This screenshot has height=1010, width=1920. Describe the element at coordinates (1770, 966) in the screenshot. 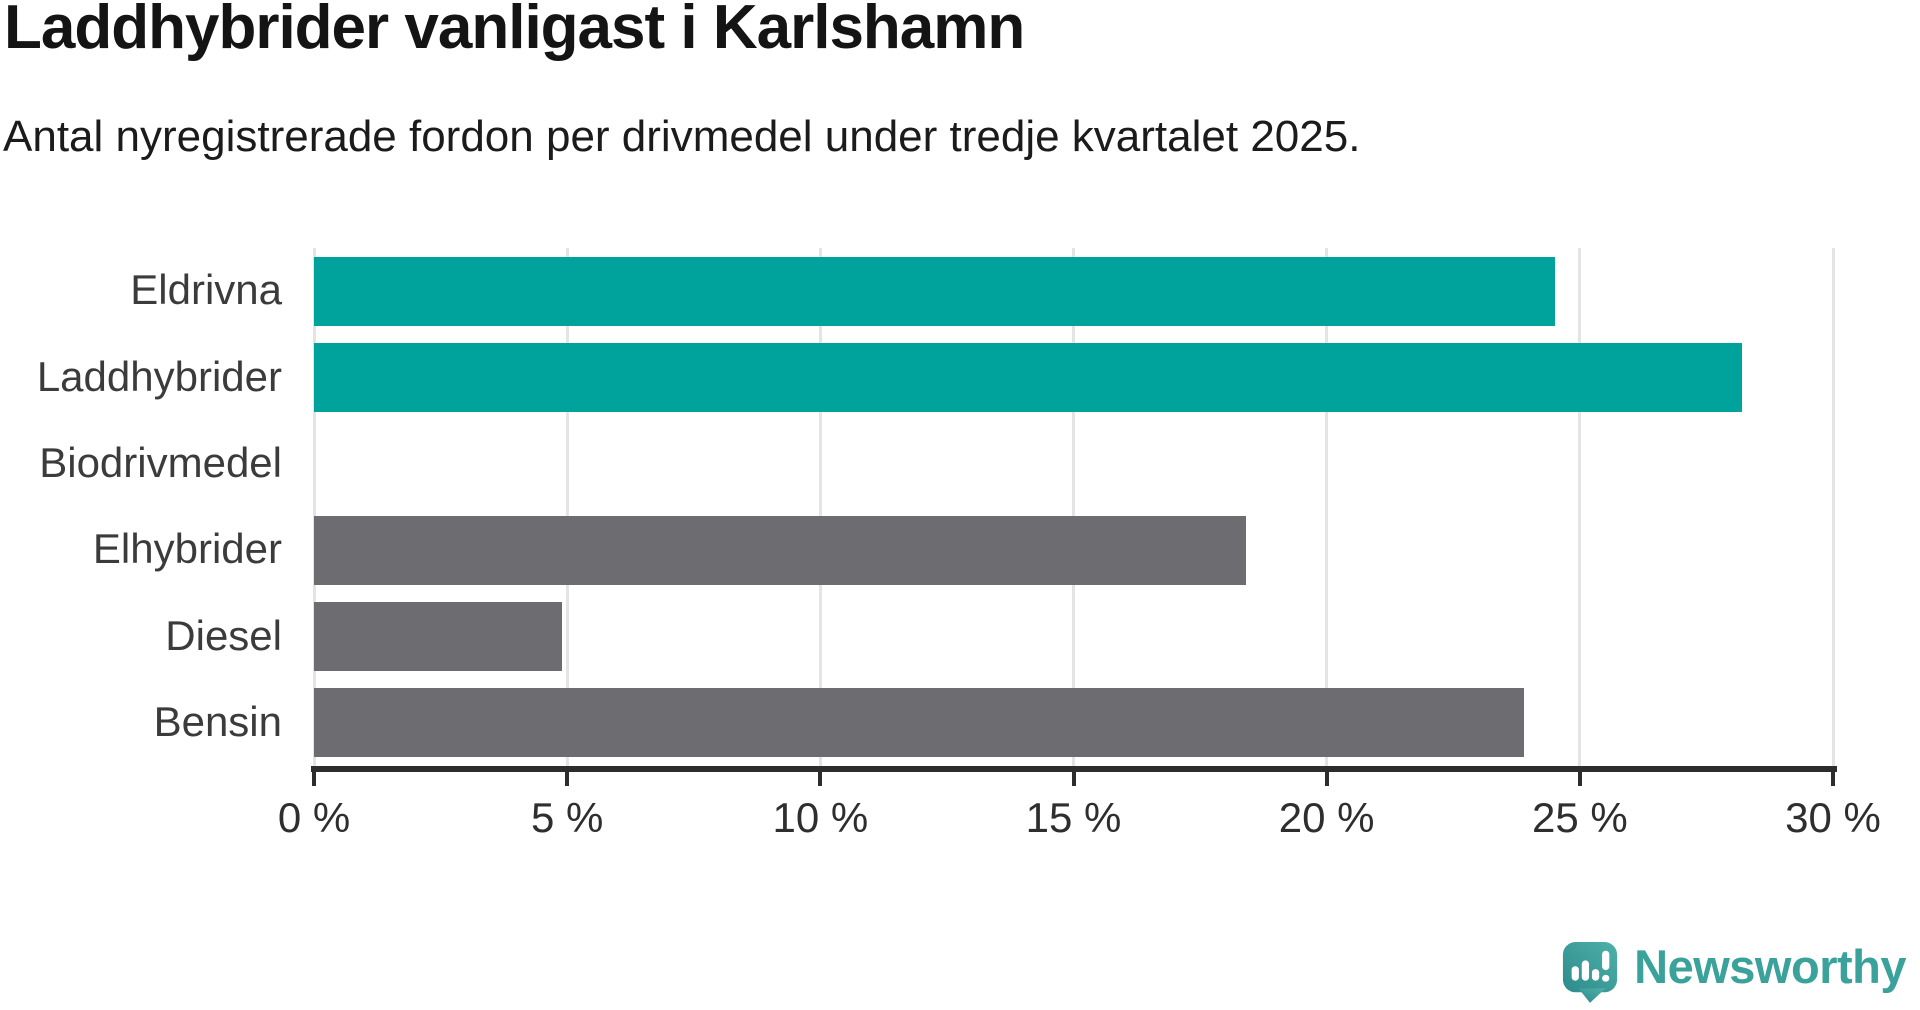

I see `newsworthy-wordmark: Newsworthy` at that location.